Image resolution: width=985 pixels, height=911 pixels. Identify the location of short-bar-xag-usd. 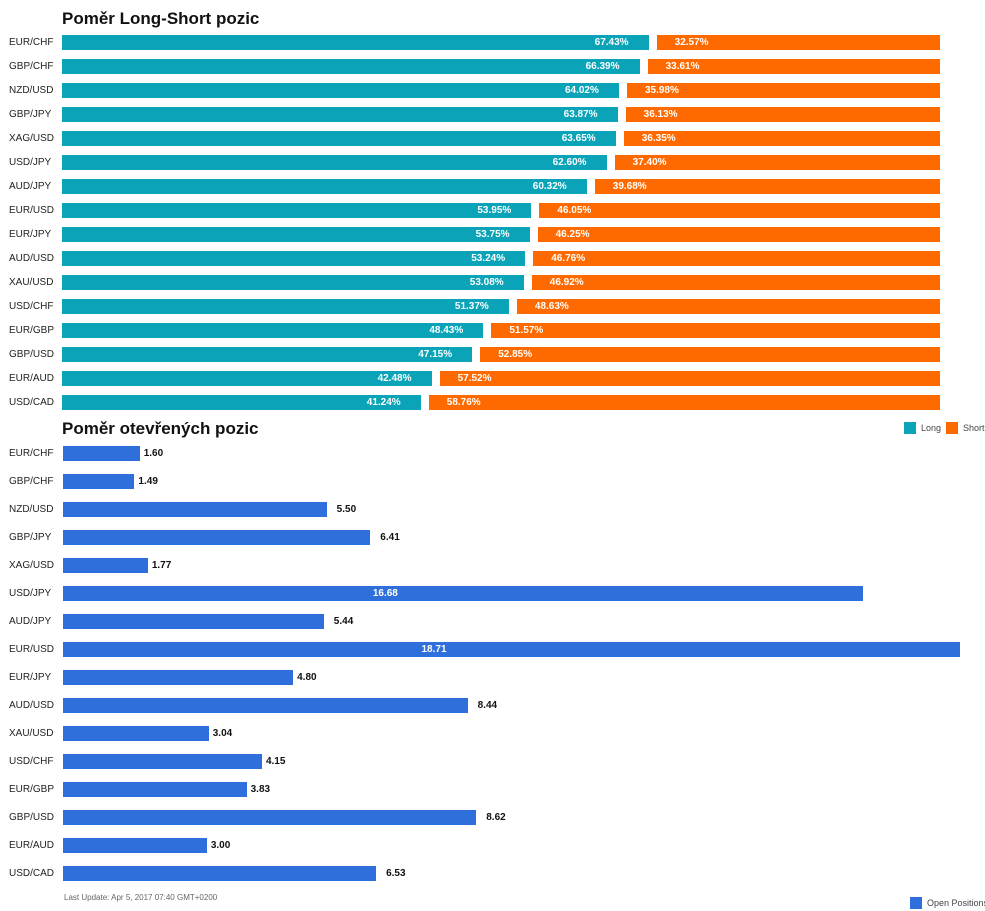
(781, 138).